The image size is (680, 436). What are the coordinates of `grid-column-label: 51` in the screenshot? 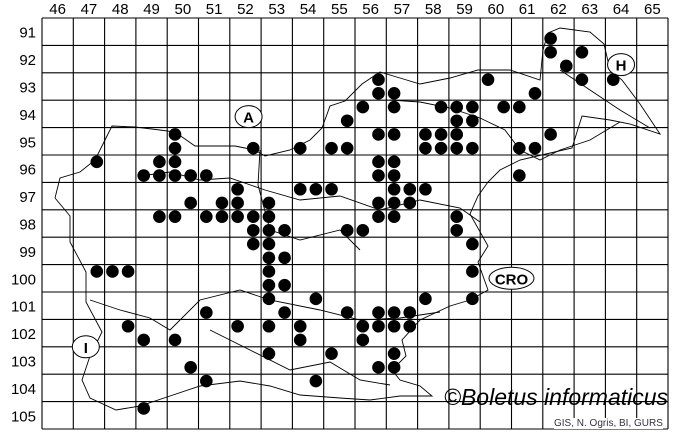 It's located at (214, 9).